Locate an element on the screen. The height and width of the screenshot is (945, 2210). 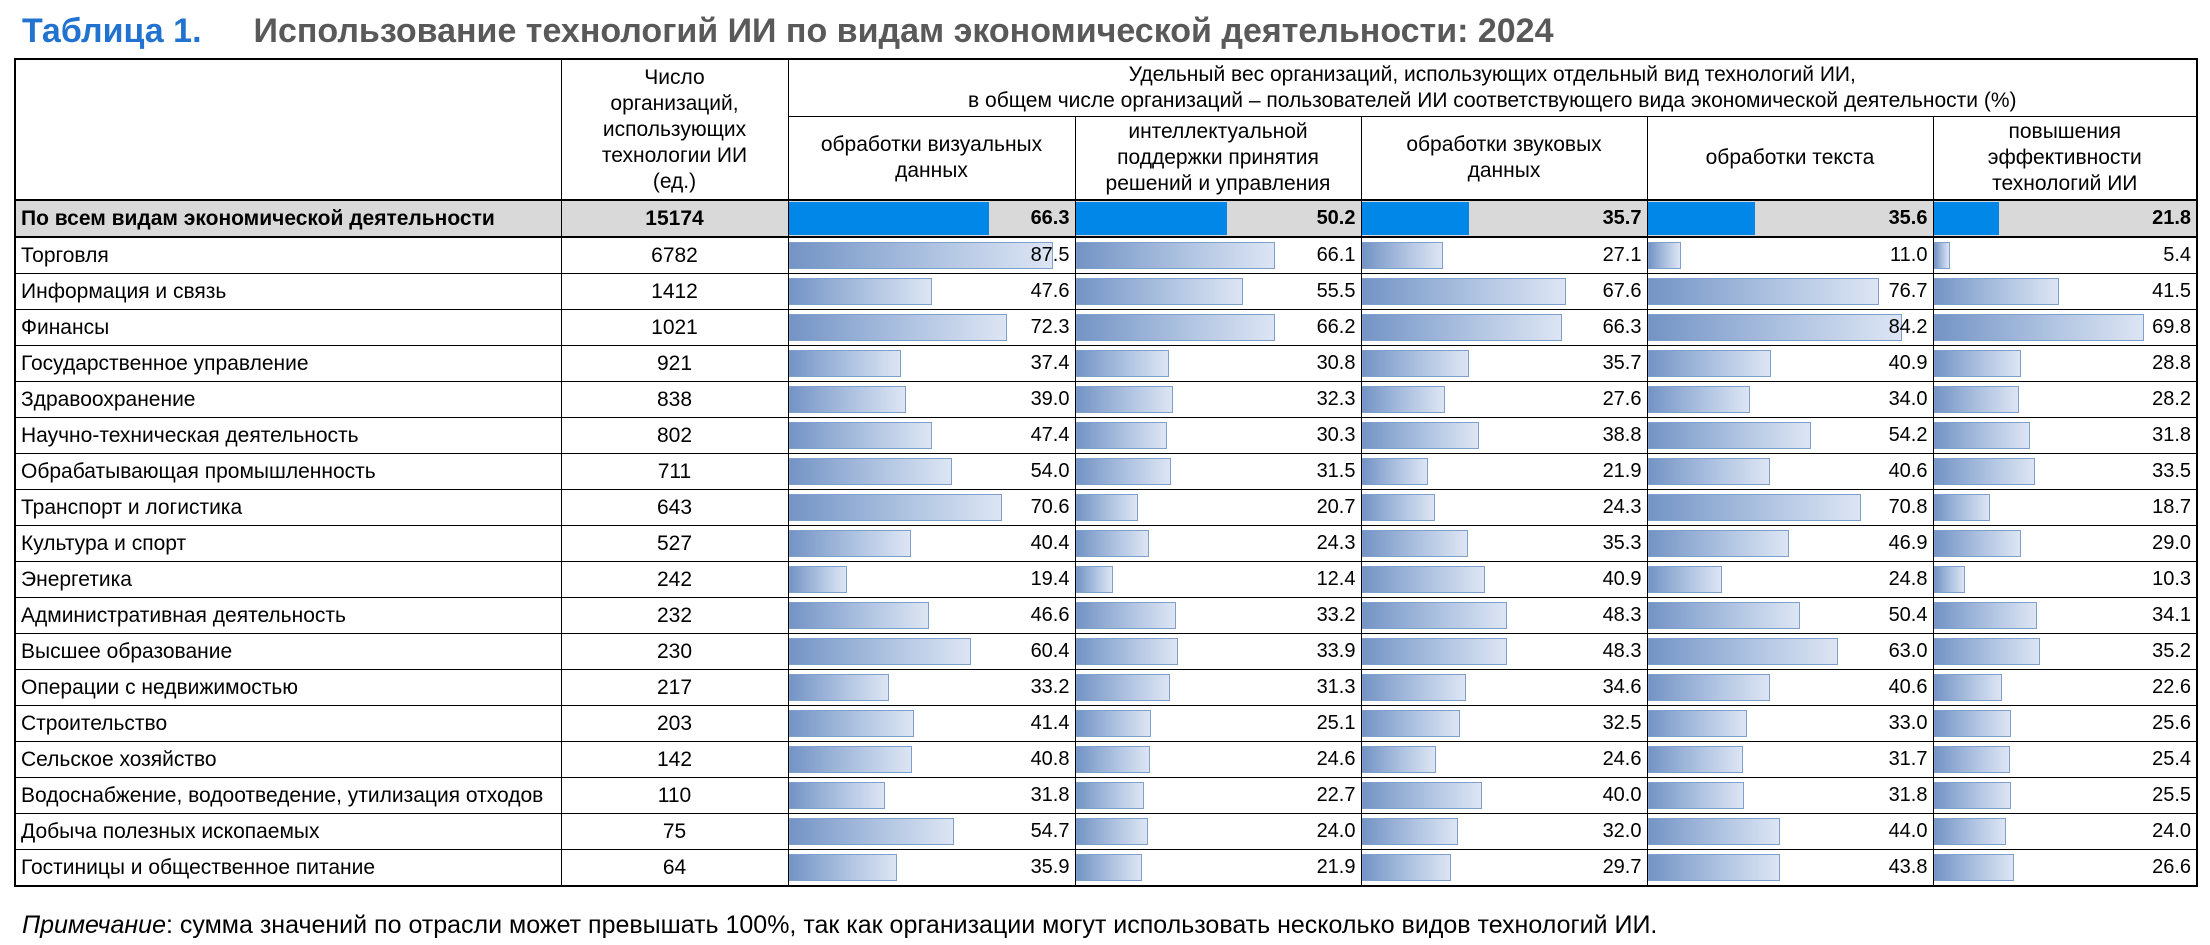
bar-value: 70.8 is located at coordinates (1908, 507).